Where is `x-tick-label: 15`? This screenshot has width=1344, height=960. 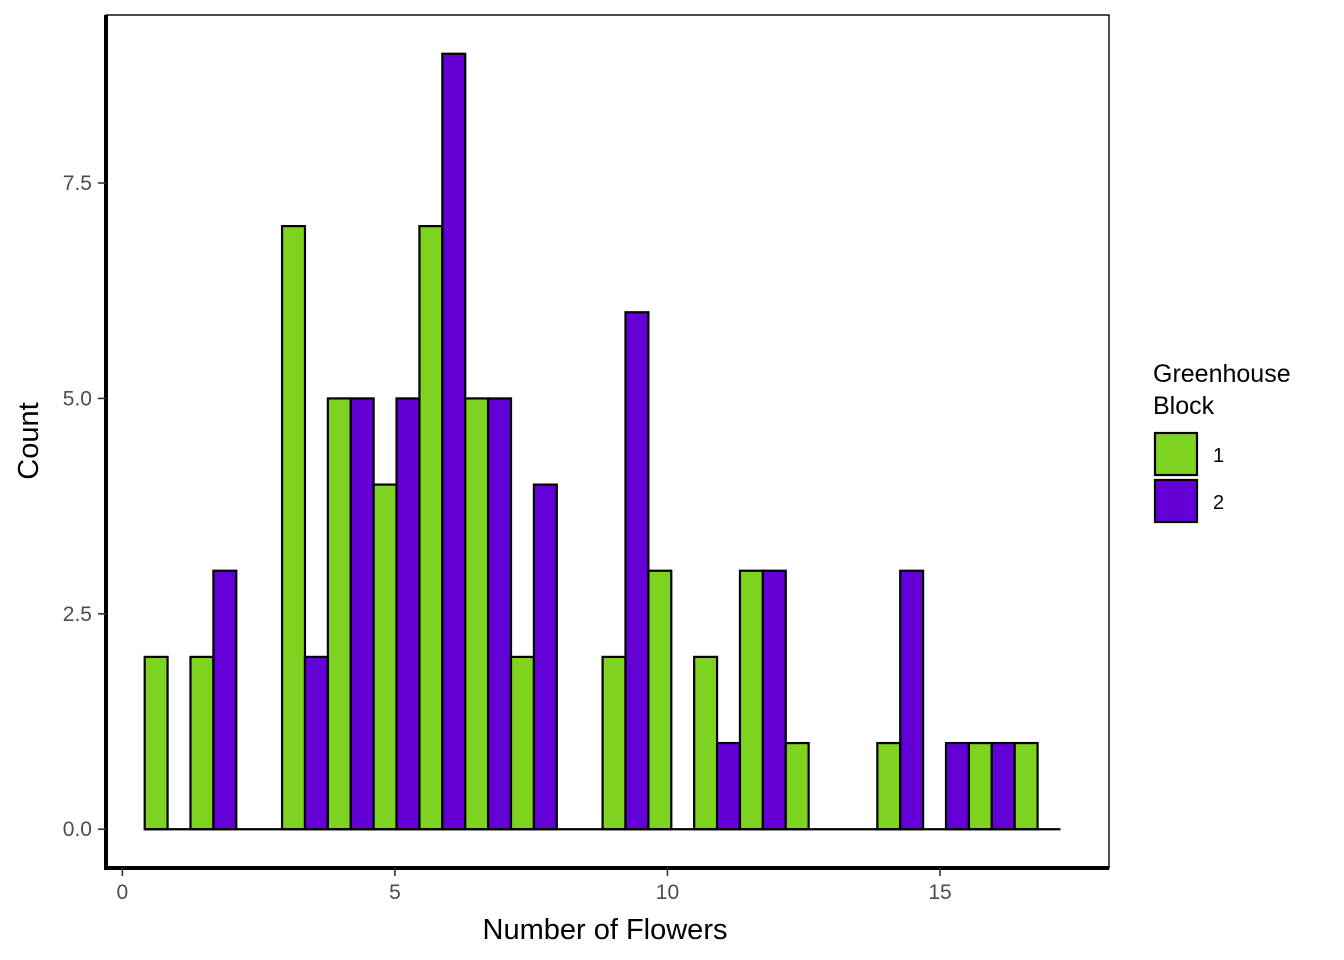
x-tick-label: 15 is located at coordinates (939, 892).